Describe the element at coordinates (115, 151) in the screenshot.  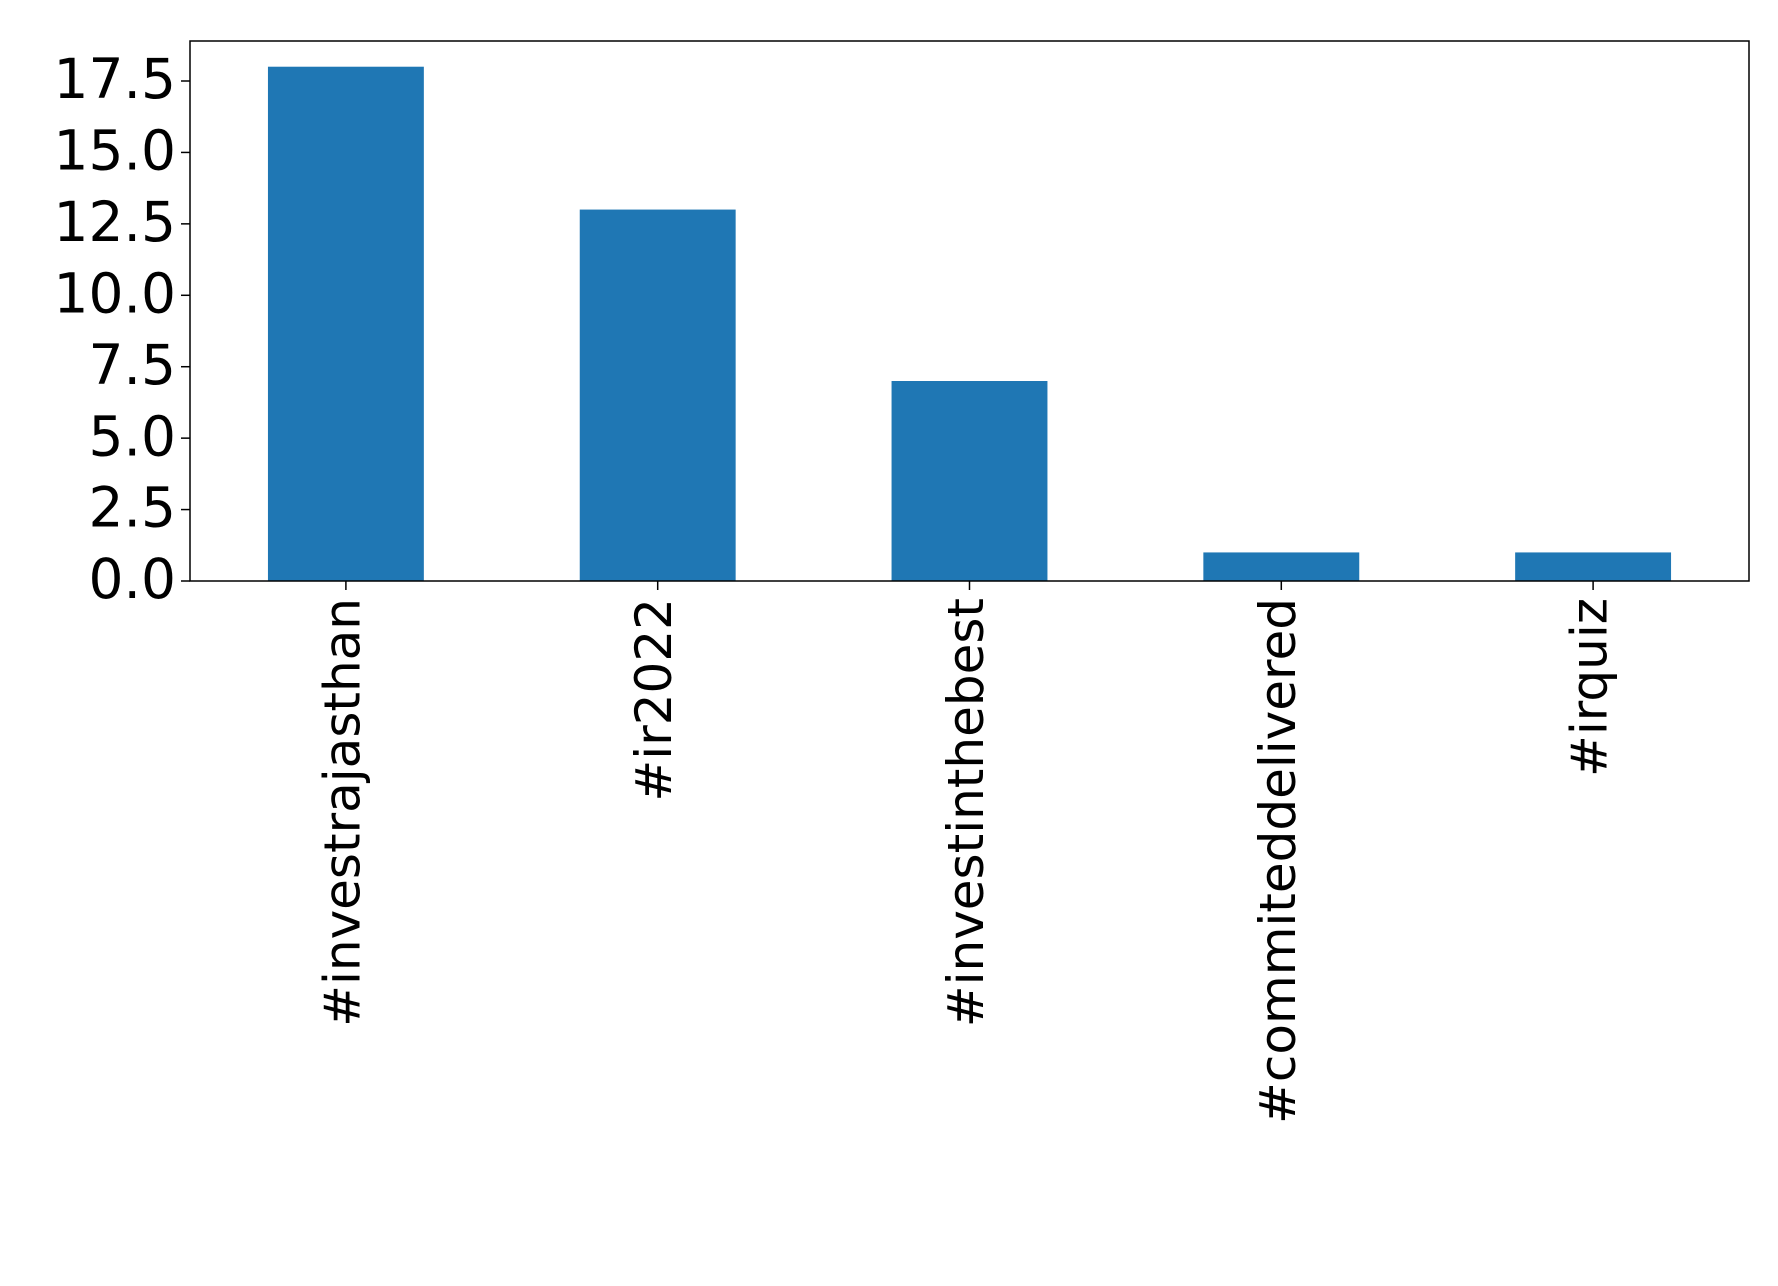
I see `y-tick-label: 15.0` at that location.